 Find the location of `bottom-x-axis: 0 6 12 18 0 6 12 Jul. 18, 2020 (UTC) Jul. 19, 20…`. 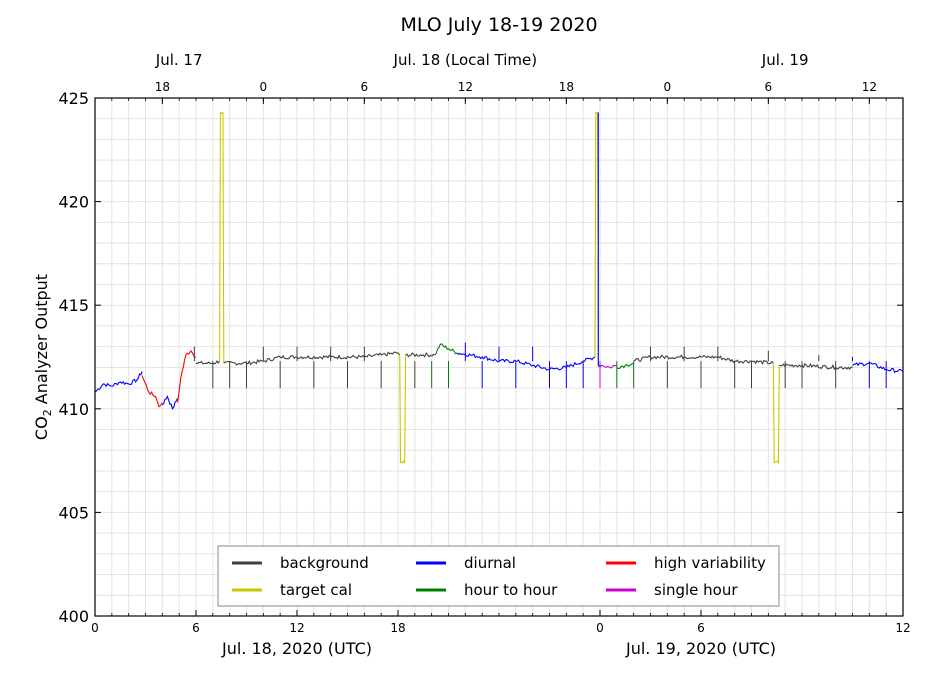

bottom-x-axis: 0 6 12 18 0 6 12 Jul. 18, 2020 (UTC) Jul. 19, 20… is located at coordinates (501, 634).